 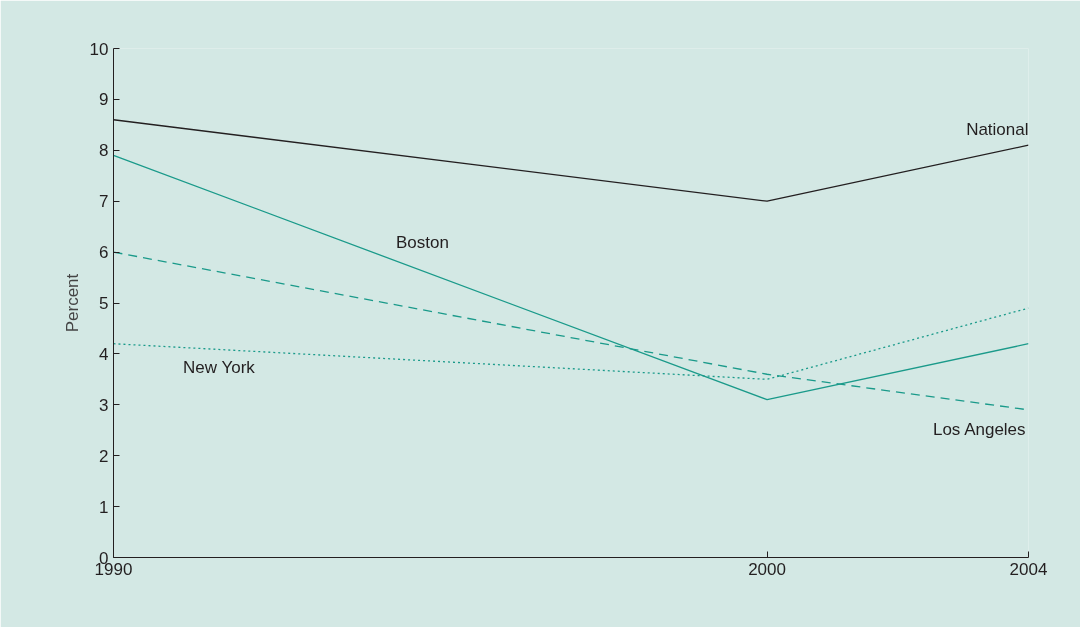 I want to click on x-tick-label: 2004, so click(x=1028, y=569).